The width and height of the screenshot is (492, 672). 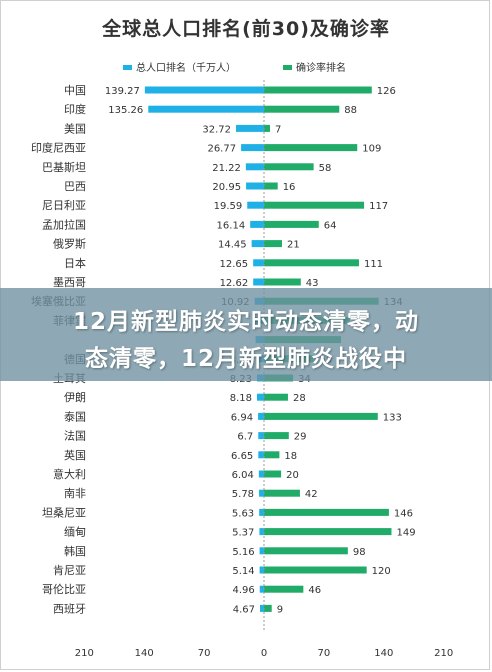 What do you see at coordinates (245, 322) in the screenshot?
I see `headline-line-1: 12月新型肺炎实时动态清零，动` at bounding box center [245, 322].